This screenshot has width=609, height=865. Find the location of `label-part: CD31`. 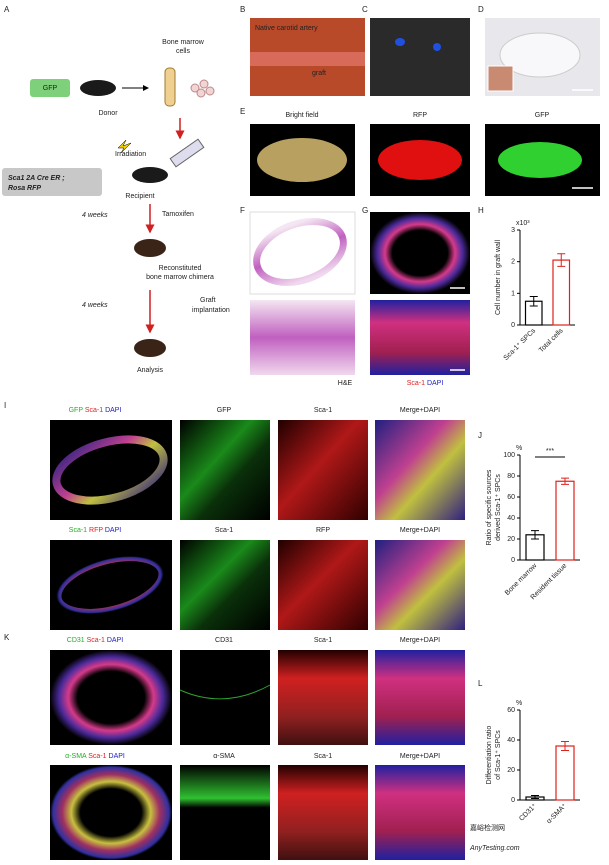

label-part: CD31 is located at coordinates (76, 640).